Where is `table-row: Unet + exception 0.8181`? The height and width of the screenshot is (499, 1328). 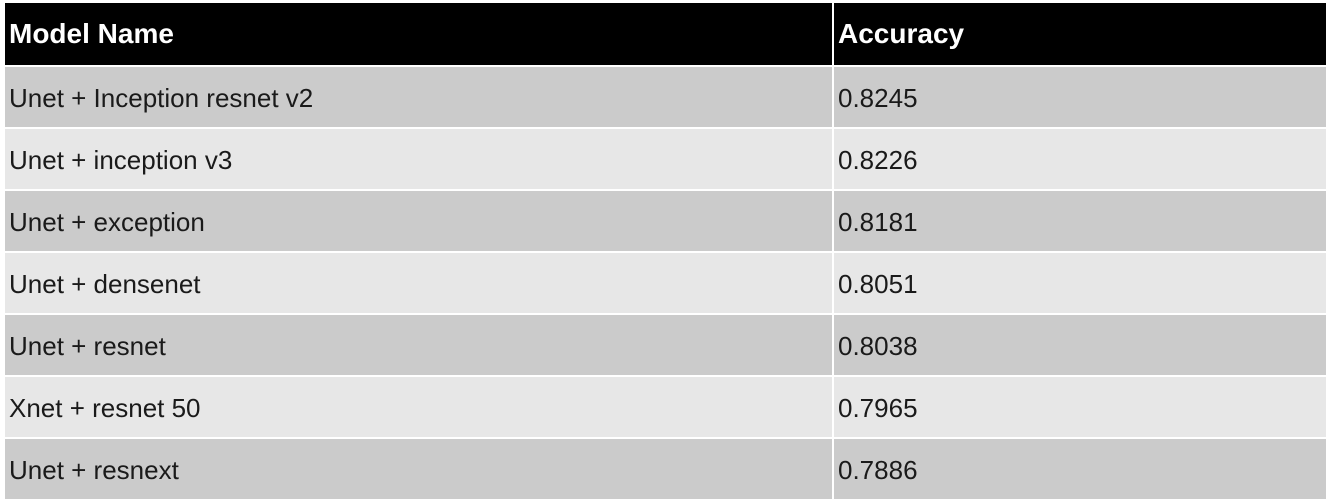 table-row: Unet + exception 0.8181 is located at coordinates (665, 220).